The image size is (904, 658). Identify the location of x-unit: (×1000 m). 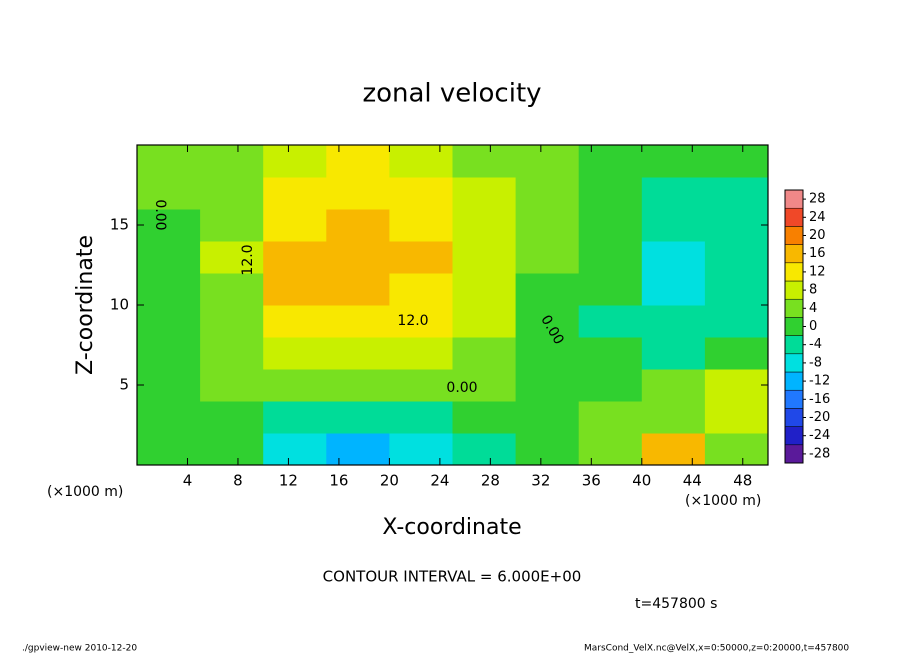
(723, 501).